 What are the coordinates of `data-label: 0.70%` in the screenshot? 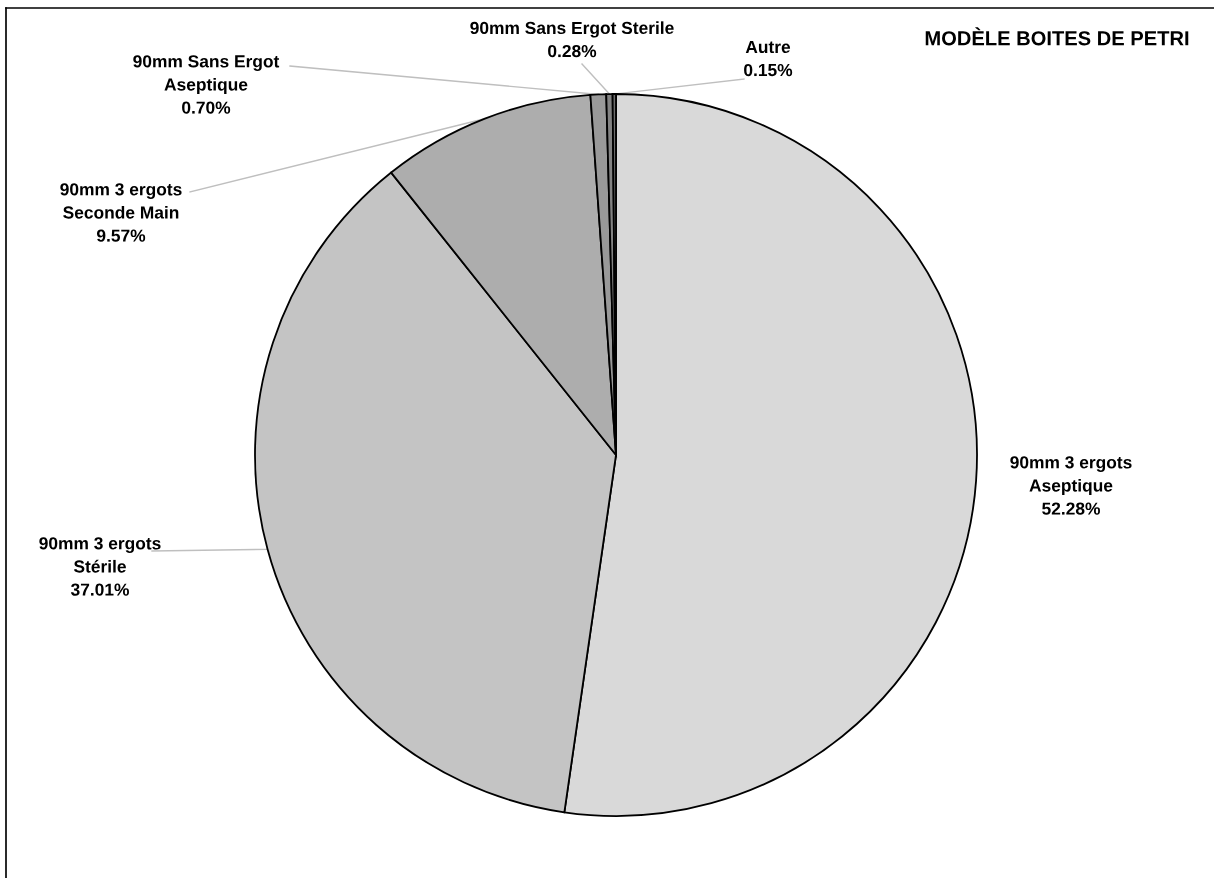 It's located at (206, 107).